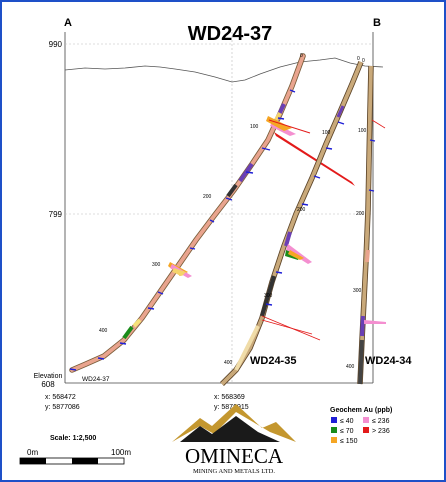 This screenshot has height=482, width=446. I want to click on elevation-tick-608: 608, so click(48, 384).